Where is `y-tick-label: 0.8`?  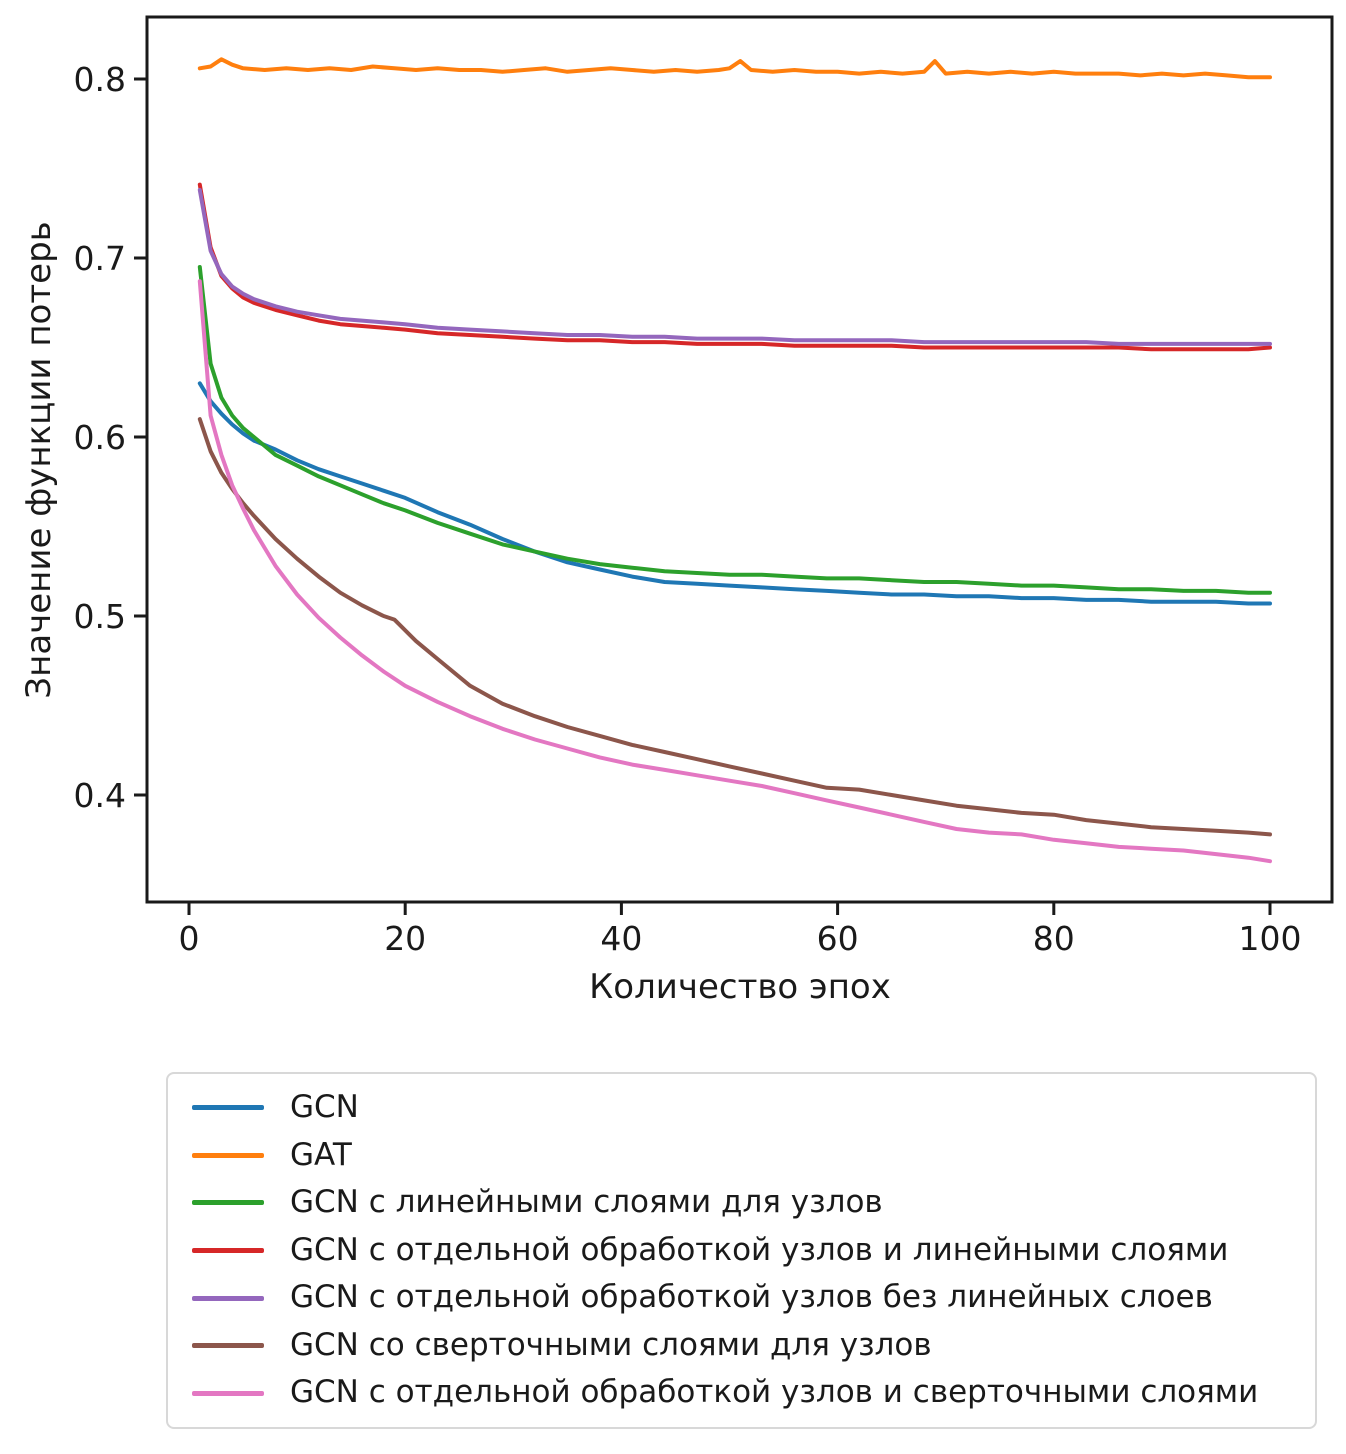
y-tick-label: 0.8 is located at coordinates (100, 79).